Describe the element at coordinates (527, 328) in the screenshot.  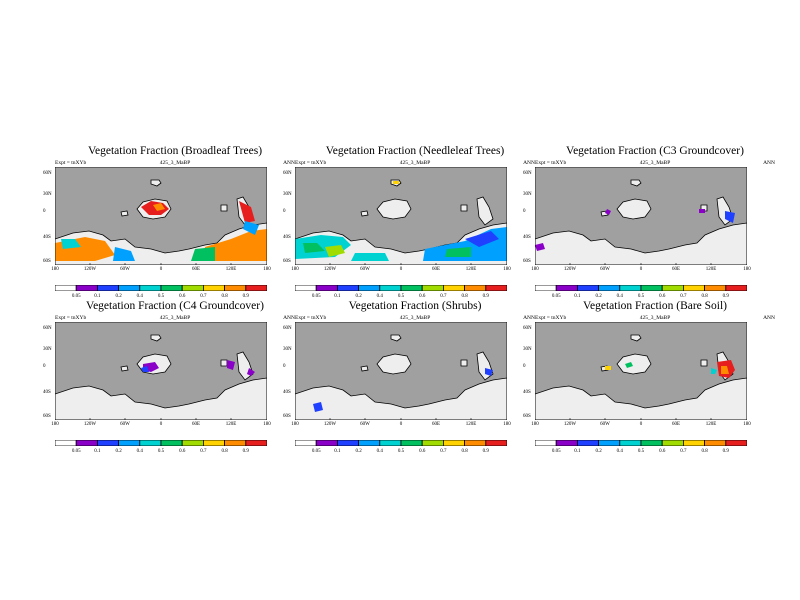
I see `lat-tick-label: 60N` at that location.